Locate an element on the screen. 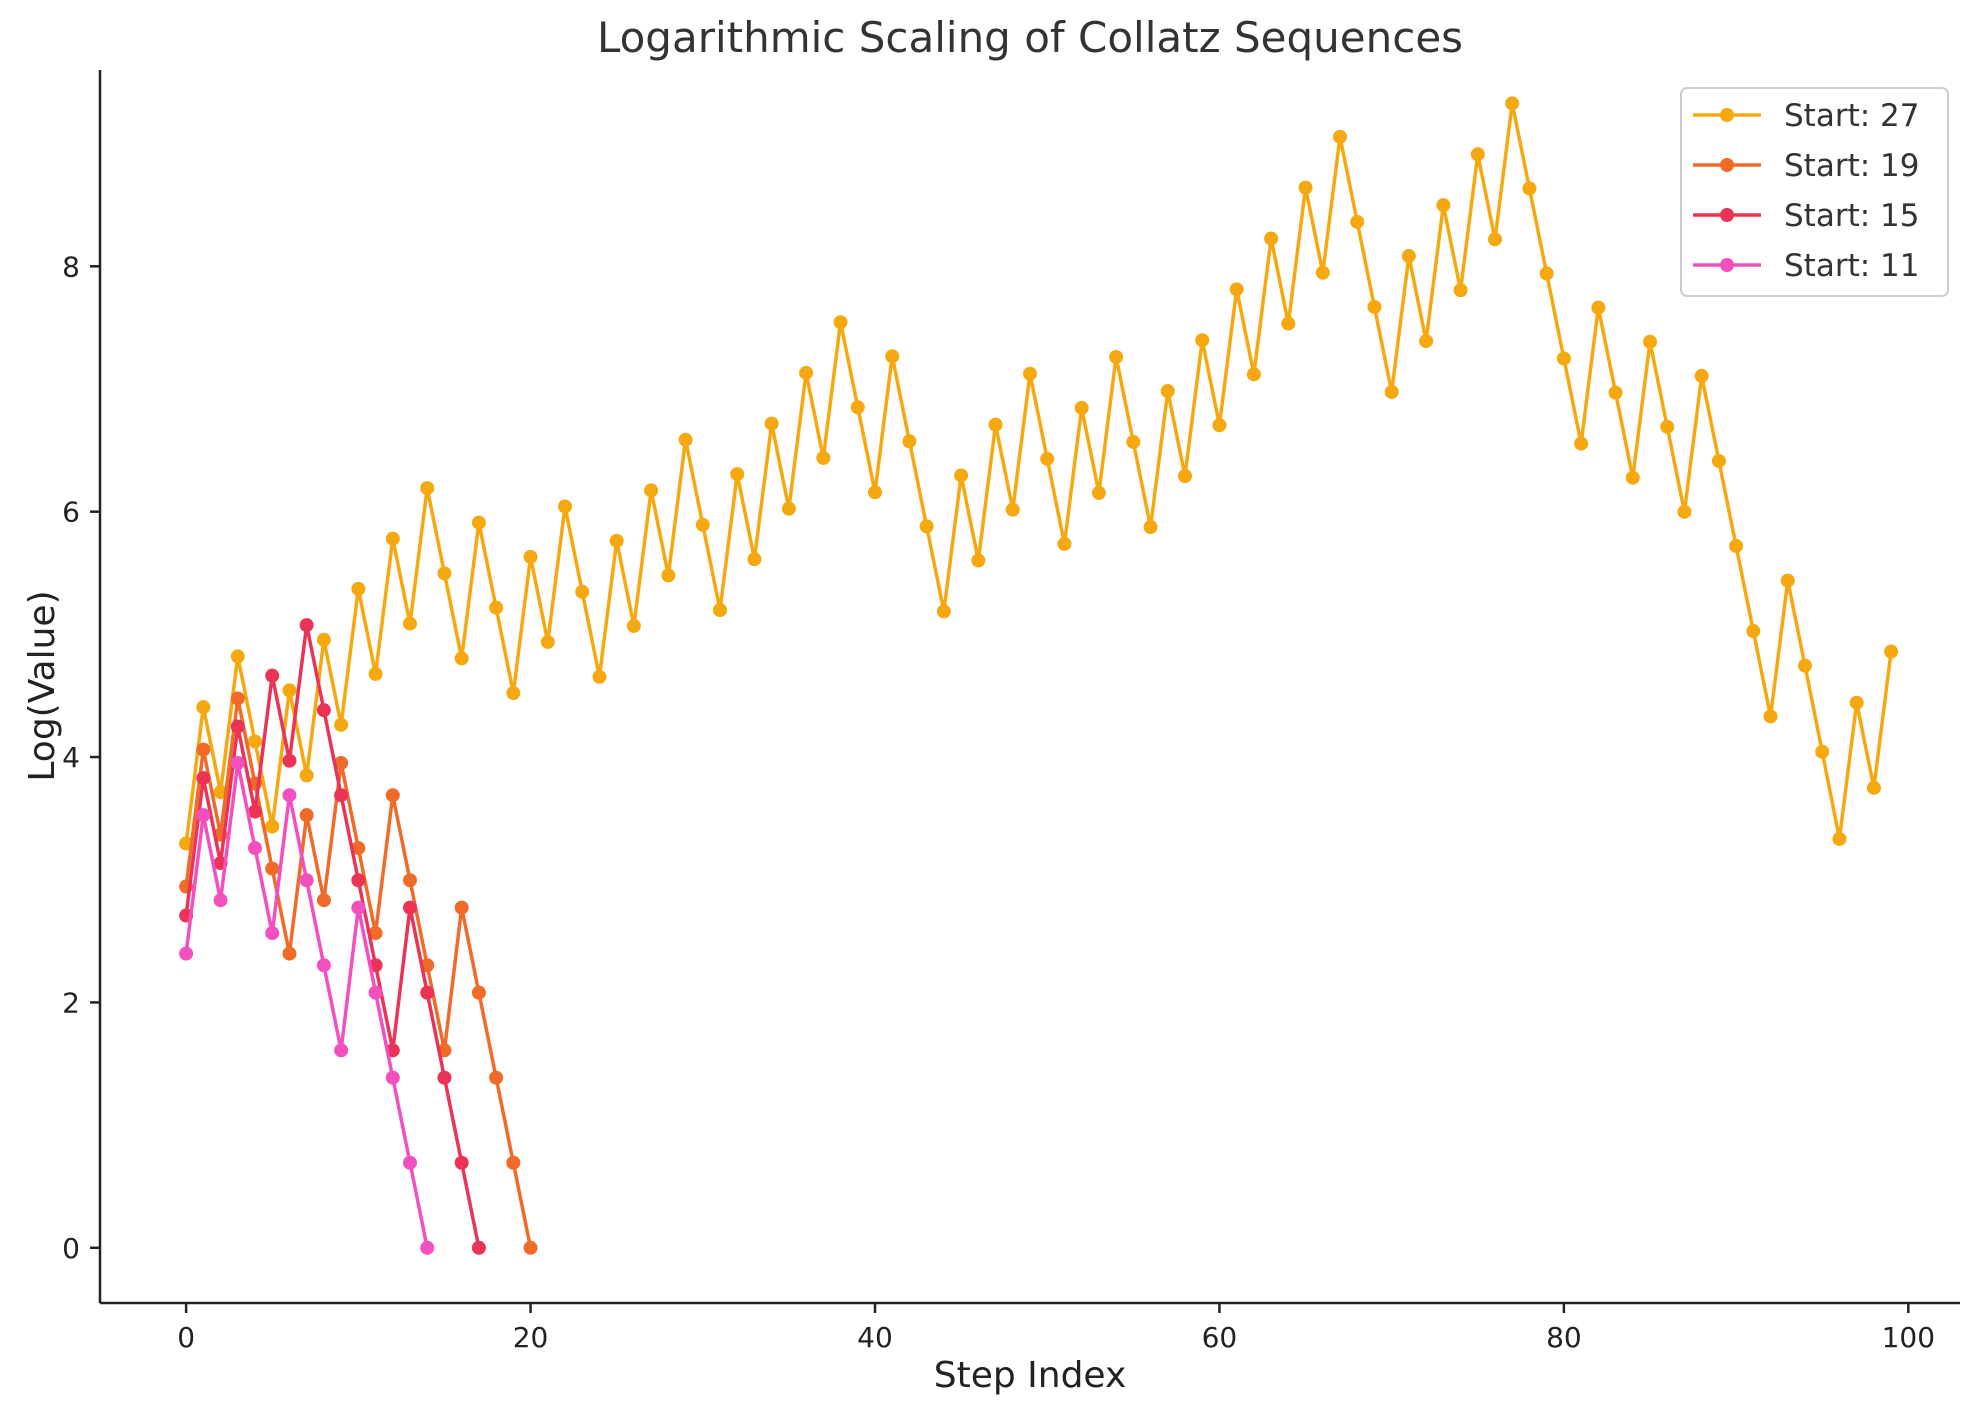 The image size is (1980, 1414). x-tick-label: 80 is located at coordinates (1564, 1337).